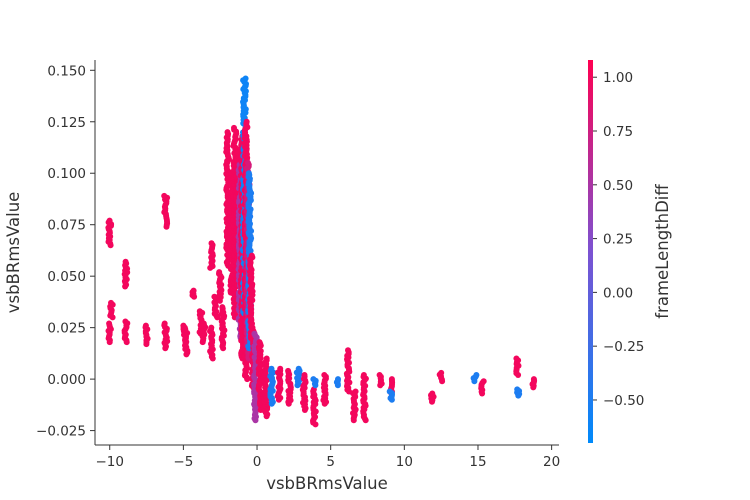 Image resolution: width=750 pixels, height=500 pixels. I want to click on x-tick-label: 10, so click(404, 462).